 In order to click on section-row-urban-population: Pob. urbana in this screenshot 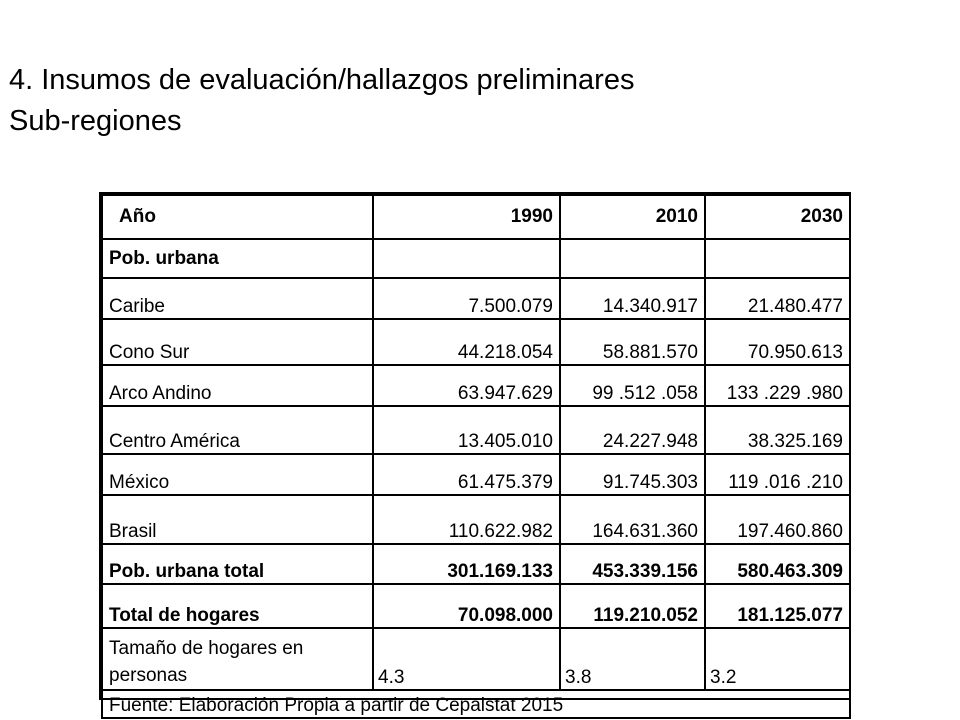, I will do `click(476, 258)`.